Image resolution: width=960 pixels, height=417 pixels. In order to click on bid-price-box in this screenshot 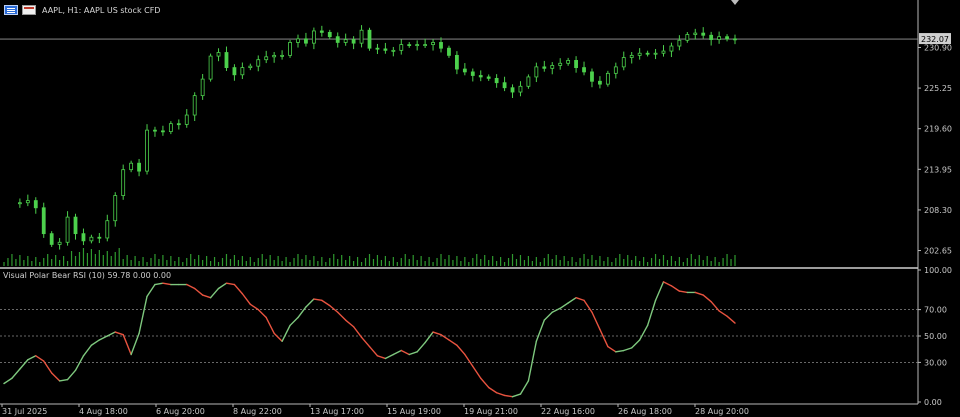, I will do `click(935, 39)`.